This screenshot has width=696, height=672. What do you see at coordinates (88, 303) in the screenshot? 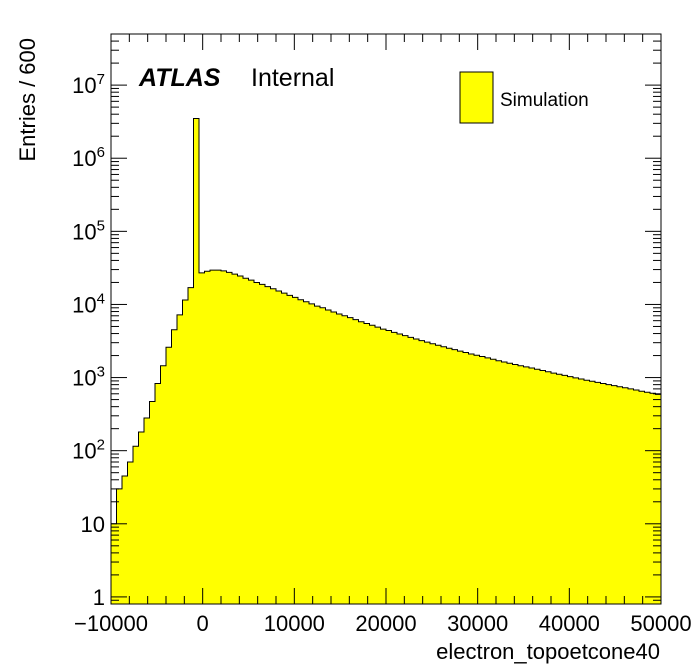
I see `y-tick-label: 10⁴` at bounding box center [88, 303].